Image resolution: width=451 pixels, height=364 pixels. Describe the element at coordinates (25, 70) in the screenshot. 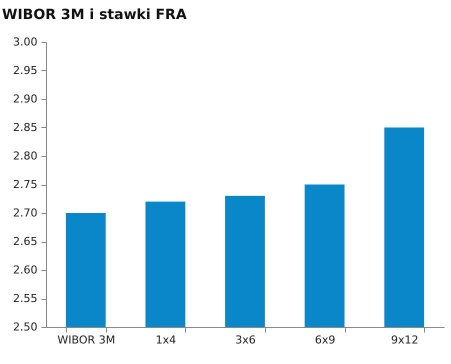

I see `y-tick-label: 2.95` at that location.